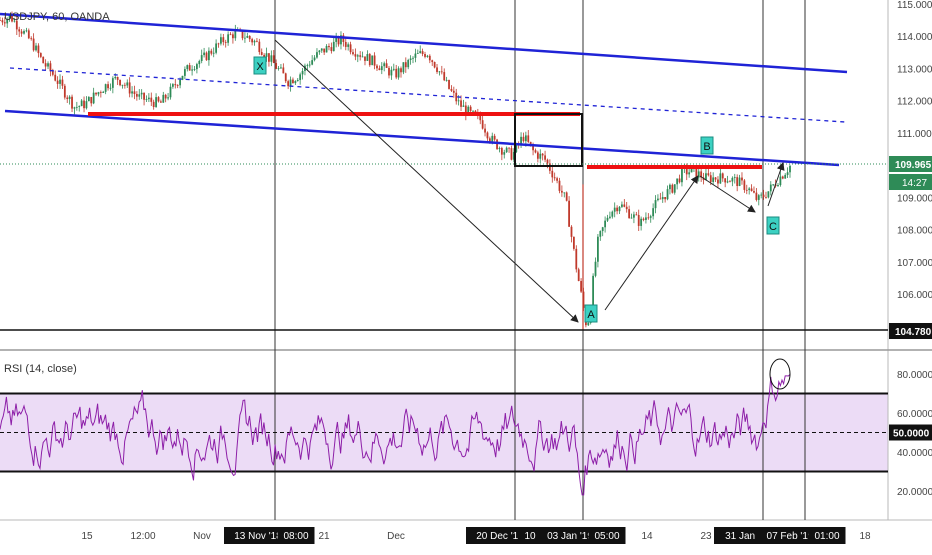 Image resolution: width=932 pixels, height=555 pixels. I want to click on wave-label-x: X, so click(260, 65).